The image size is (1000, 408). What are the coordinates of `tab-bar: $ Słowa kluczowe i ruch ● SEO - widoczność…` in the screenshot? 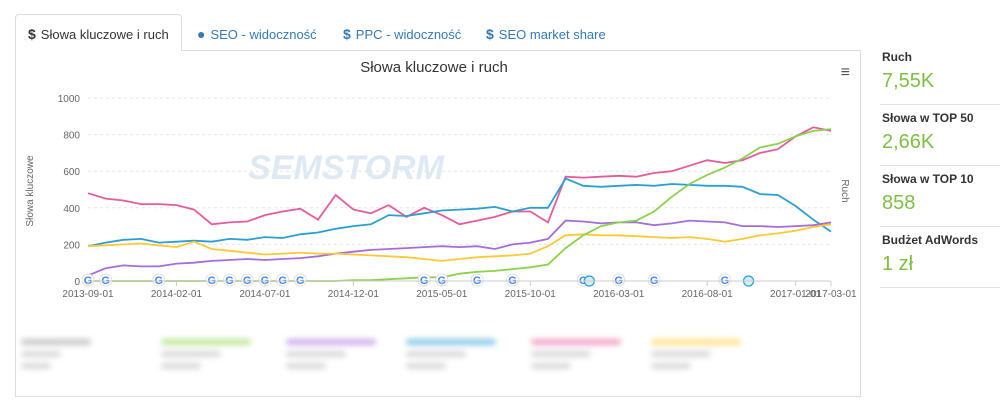 It's located at (438, 33).